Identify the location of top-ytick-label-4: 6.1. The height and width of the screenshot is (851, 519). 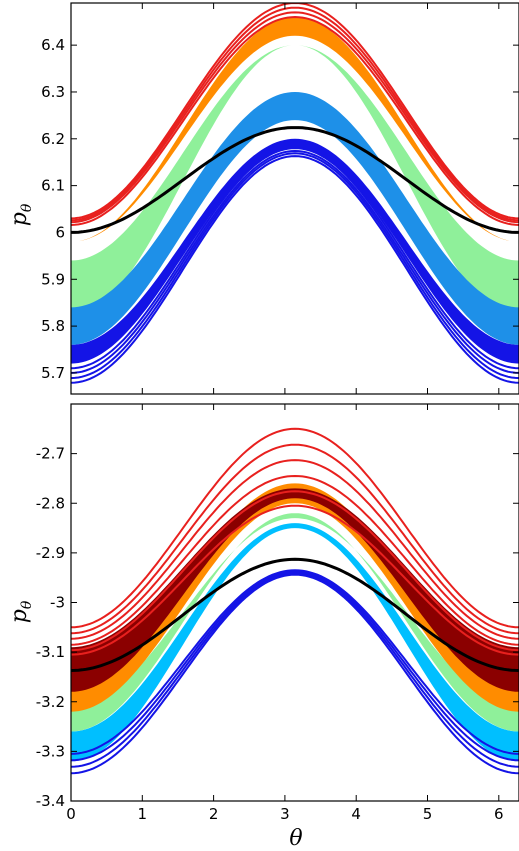
(53, 186).